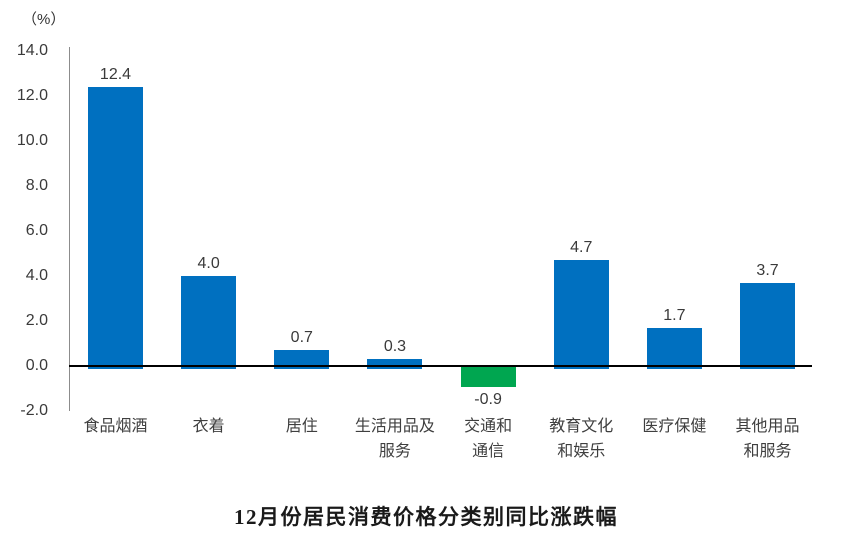  Describe the element at coordinates (115, 426) in the screenshot. I see `x-category-label: 食品烟酒` at that location.